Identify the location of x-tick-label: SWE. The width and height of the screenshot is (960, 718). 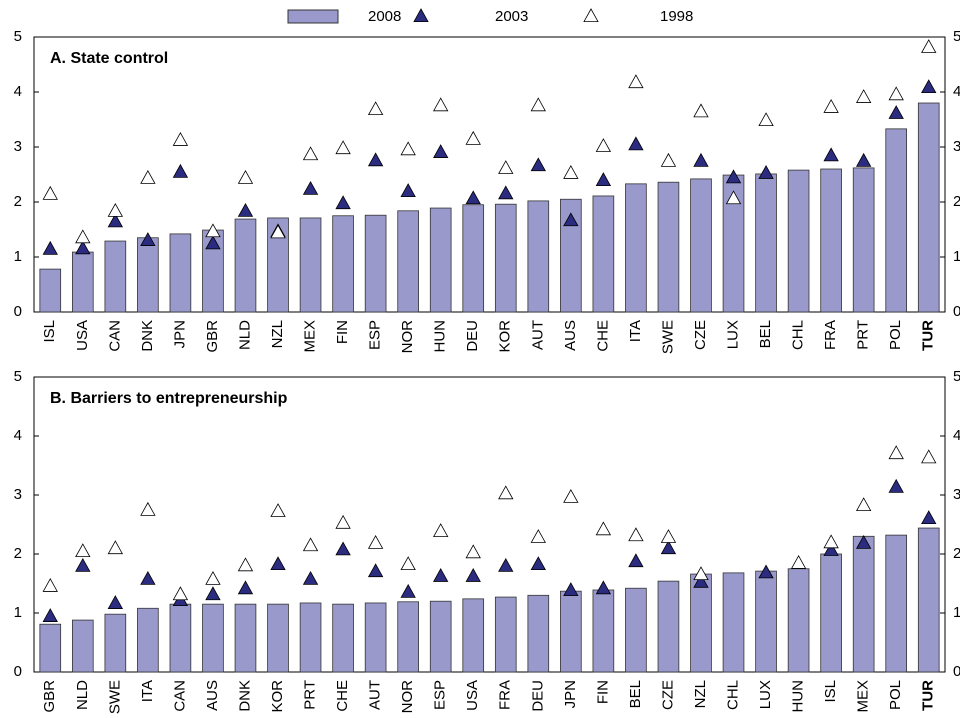
(667, 337).